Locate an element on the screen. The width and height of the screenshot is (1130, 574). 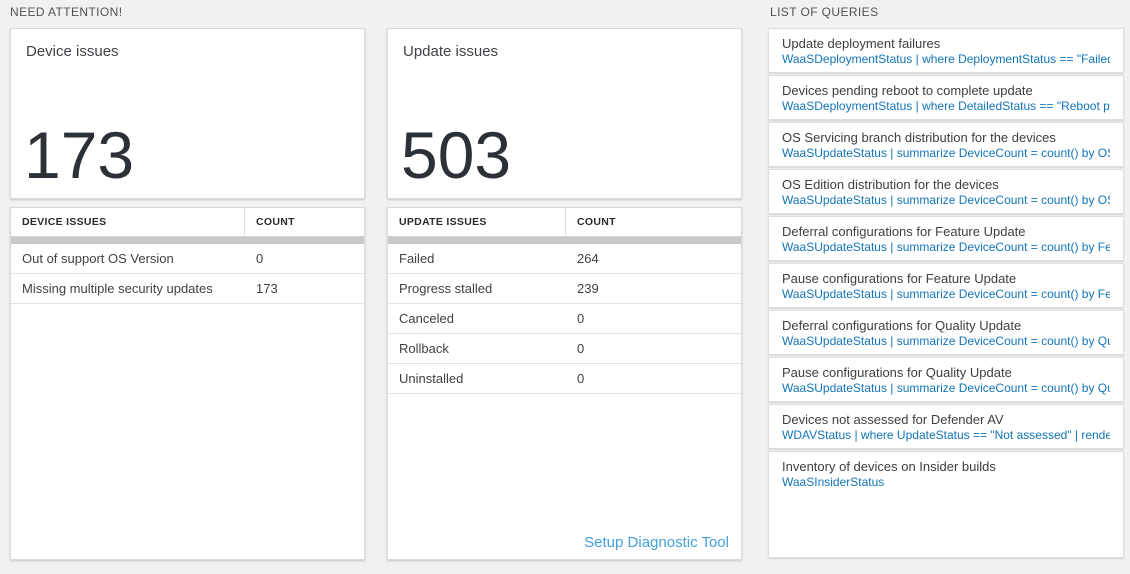
issue-label-cell: Missing multiple security updates is located at coordinates (117, 288).